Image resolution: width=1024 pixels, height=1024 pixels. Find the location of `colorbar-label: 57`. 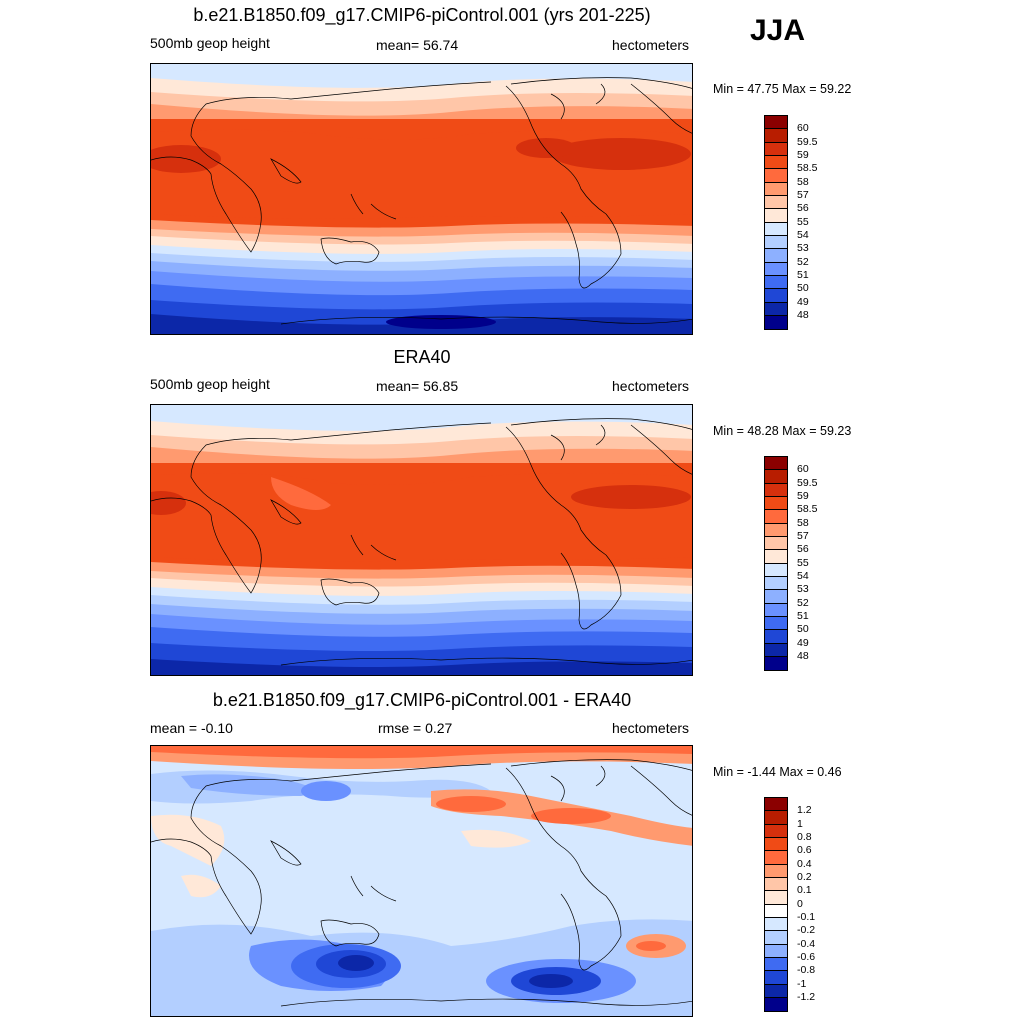

colorbar-label: 57 is located at coordinates (803, 536).